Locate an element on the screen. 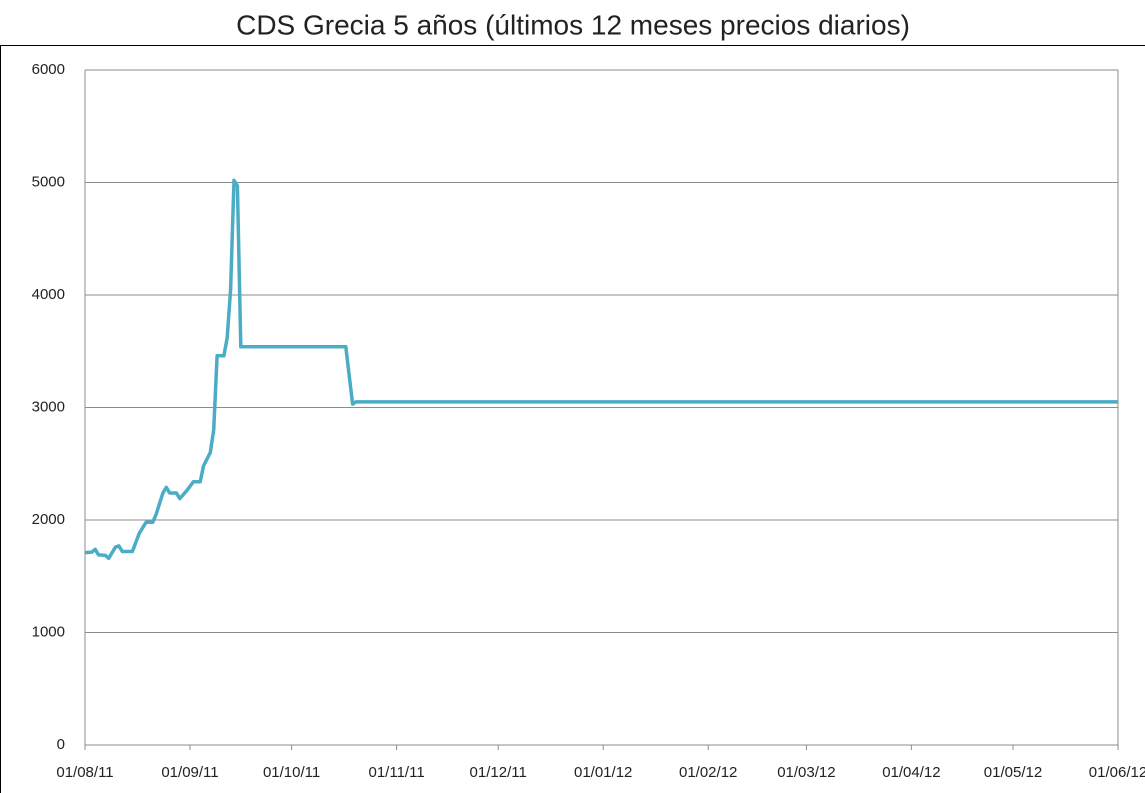  y-tick-label: 3000 is located at coordinates (48, 406).